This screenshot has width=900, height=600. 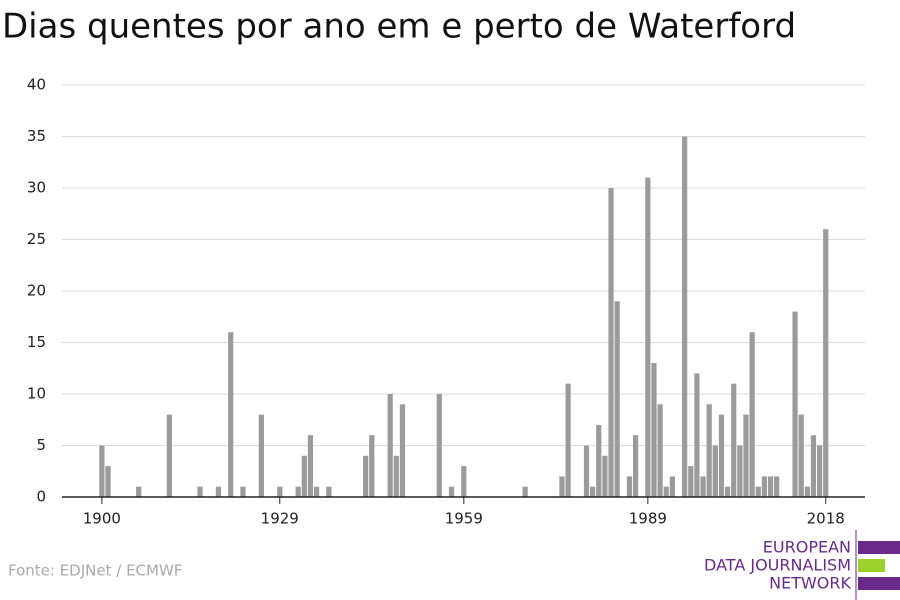 What do you see at coordinates (36, 188) in the screenshot?
I see `y-tick-label: 30` at bounding box center [36, 188].